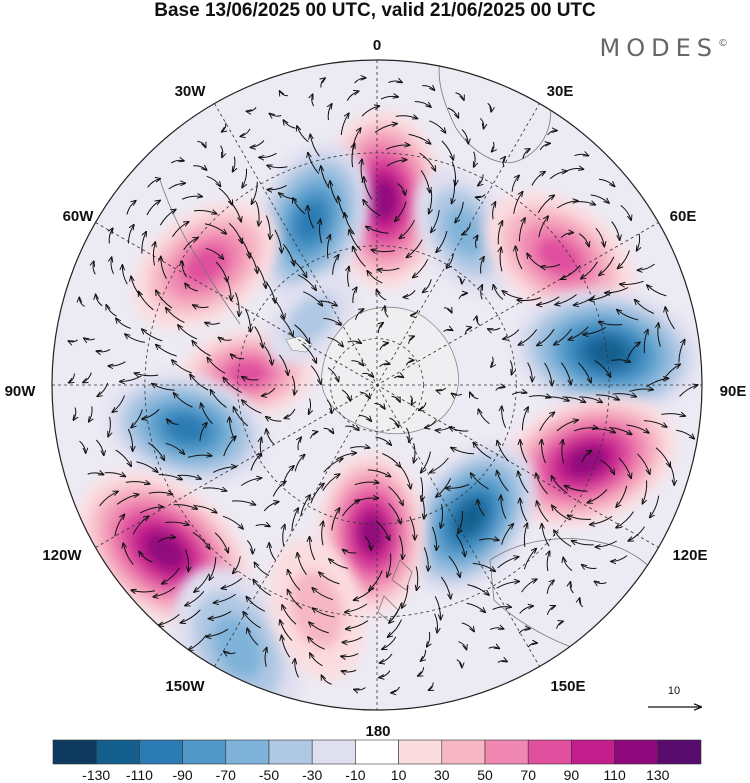  What do you see at coordinates (96, 775) in the screenshot?
I see `colorbar-tick-label: -130` at bounding box center [96, 775].